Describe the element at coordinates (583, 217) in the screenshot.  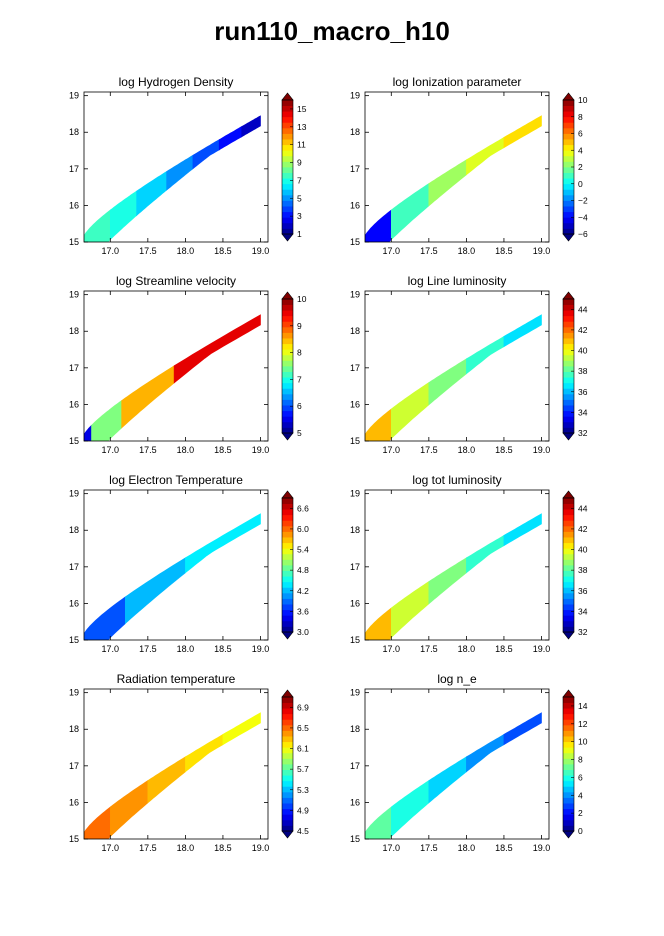
I see `colorbar-tick-label: −4` at that location.